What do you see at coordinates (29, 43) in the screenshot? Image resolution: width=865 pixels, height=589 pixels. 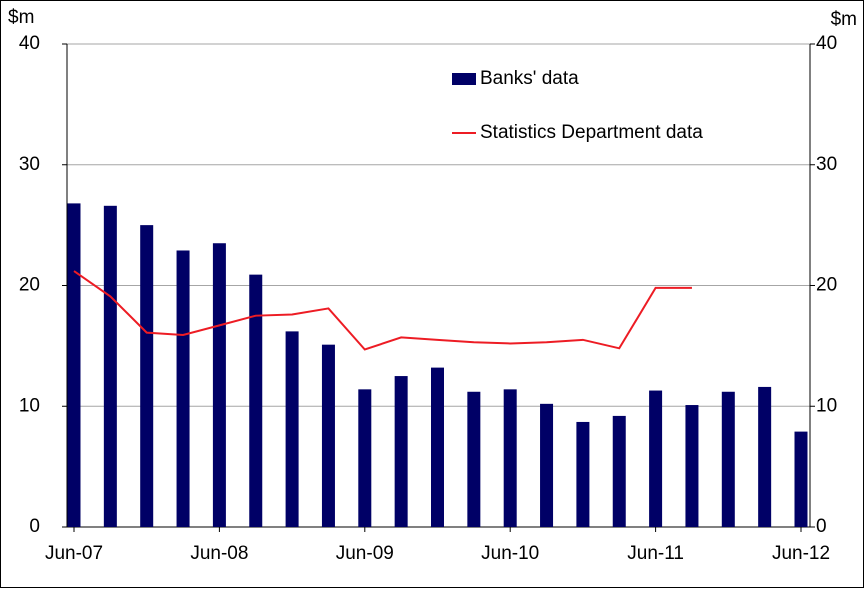 I see `y-tick-label: 40` at bounding box center [29, 43].